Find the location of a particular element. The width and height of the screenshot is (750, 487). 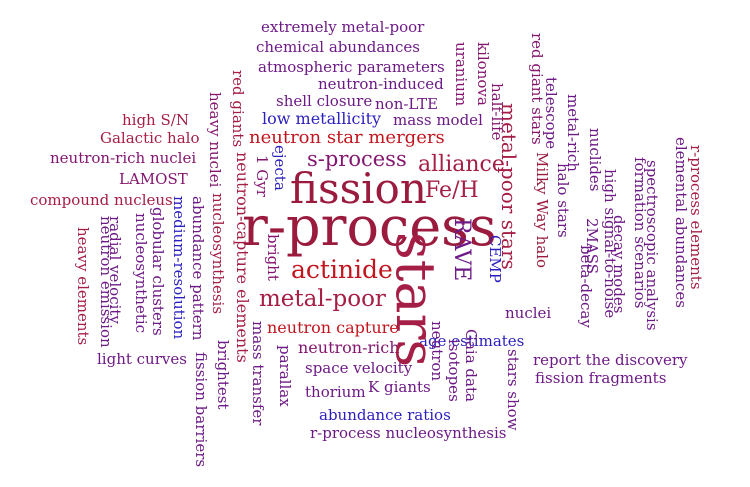

word-cloud-term: Milky Way halo is located at coordinates (542, 210).